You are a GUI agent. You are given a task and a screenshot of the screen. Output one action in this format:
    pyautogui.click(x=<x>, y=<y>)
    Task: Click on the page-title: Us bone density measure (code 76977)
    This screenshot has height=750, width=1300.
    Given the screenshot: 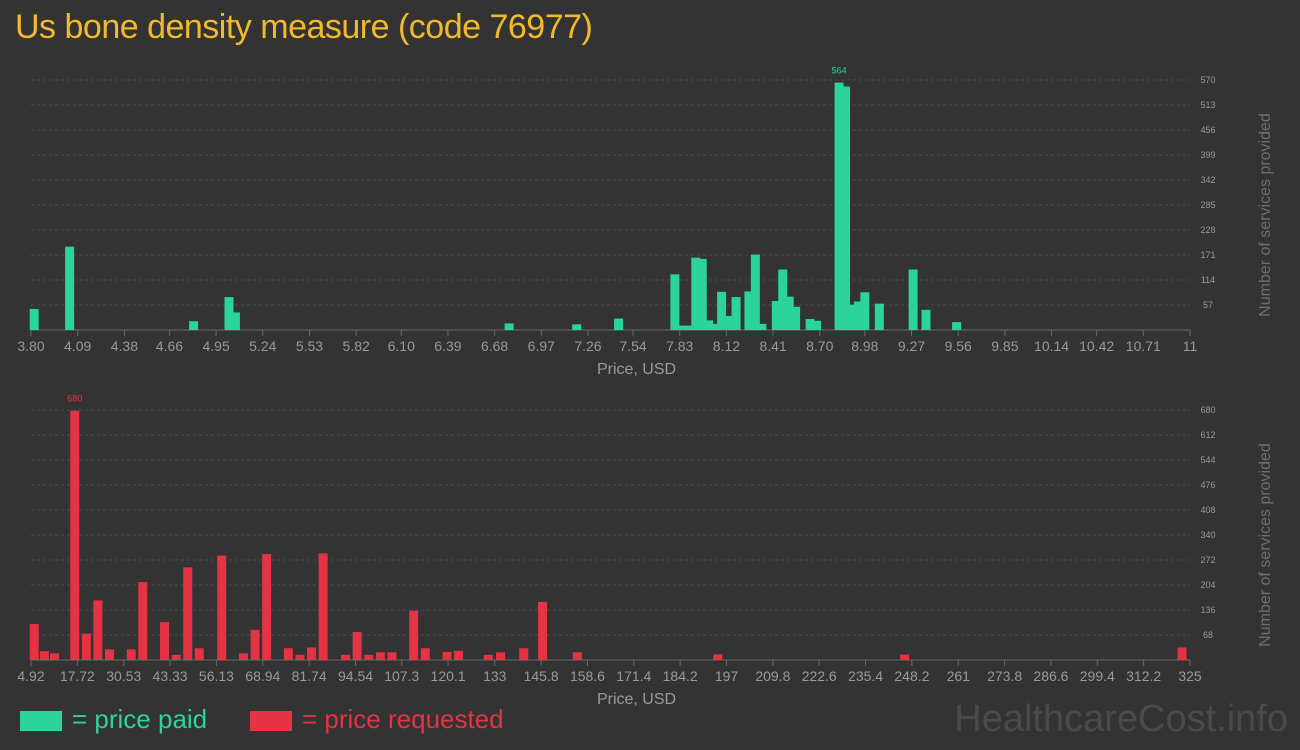 What is the action you would take?
    pyautogui.click(x=304, y=27)
    